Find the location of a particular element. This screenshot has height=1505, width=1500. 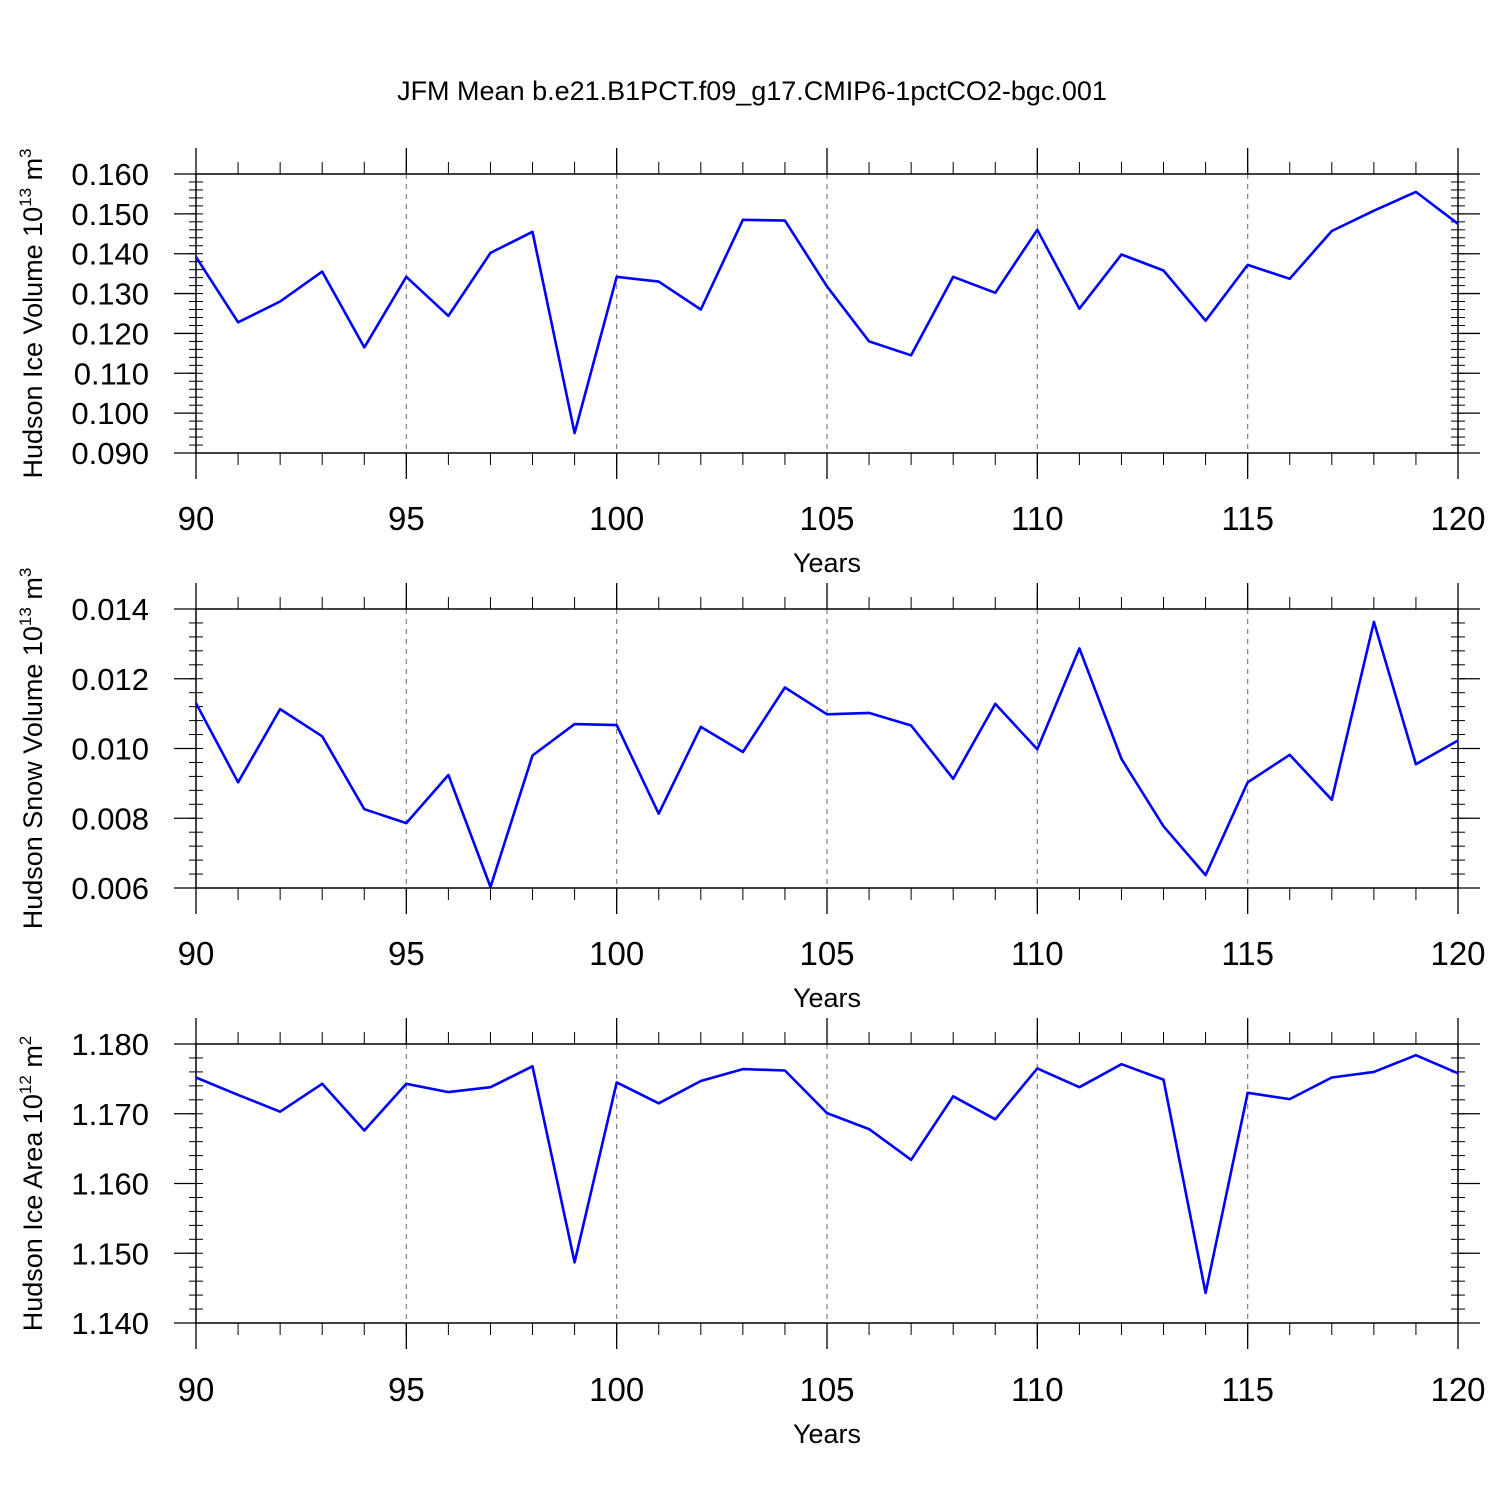

y-axis-label: Hudson Ice Volume 1013 m3 is located at coordinates (32, 313).